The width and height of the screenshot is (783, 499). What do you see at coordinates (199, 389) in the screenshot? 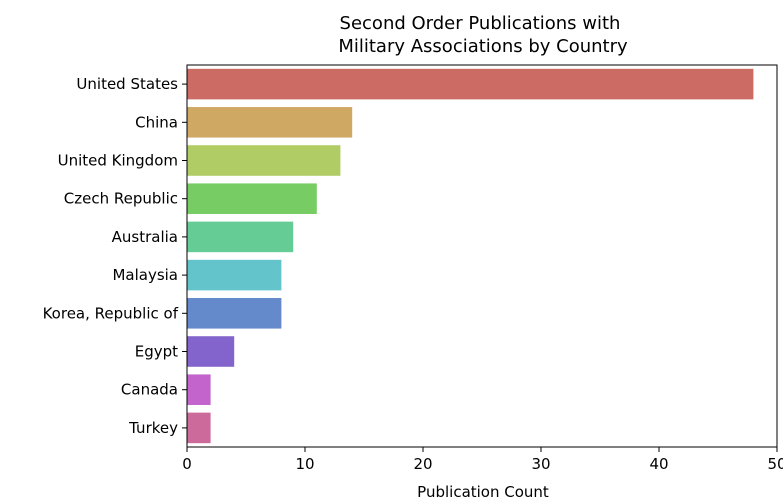
I see `bar-canada` at bounding box center [199, 389].